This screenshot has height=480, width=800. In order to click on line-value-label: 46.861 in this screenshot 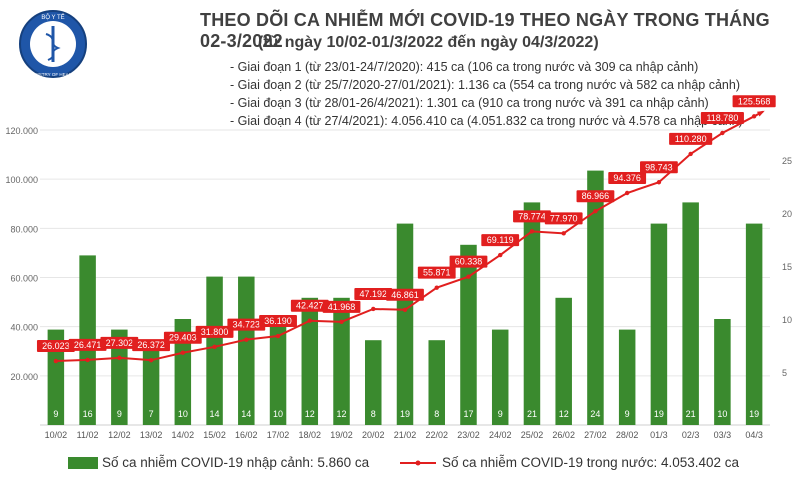, I will do `click(405, 295)`.